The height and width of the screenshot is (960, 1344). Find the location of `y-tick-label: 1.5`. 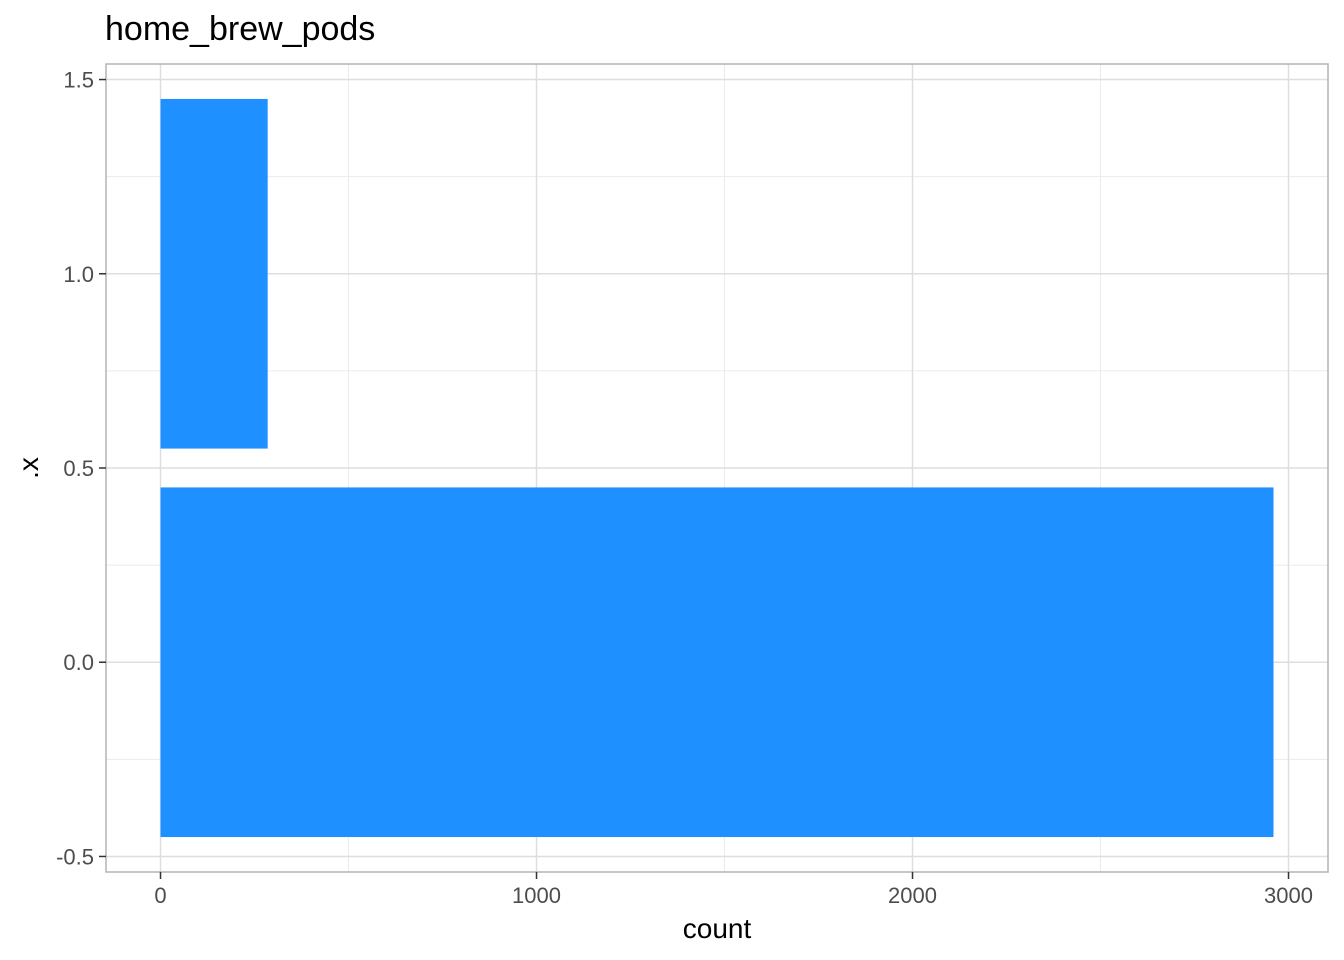

y-tick-label: 1.5 is located at coordinates (78, 80).